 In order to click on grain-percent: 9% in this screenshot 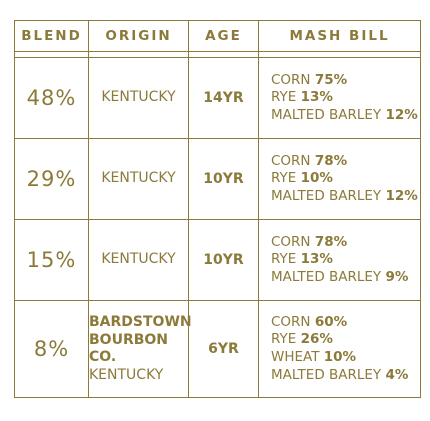, I will do `click(397, 276)`.